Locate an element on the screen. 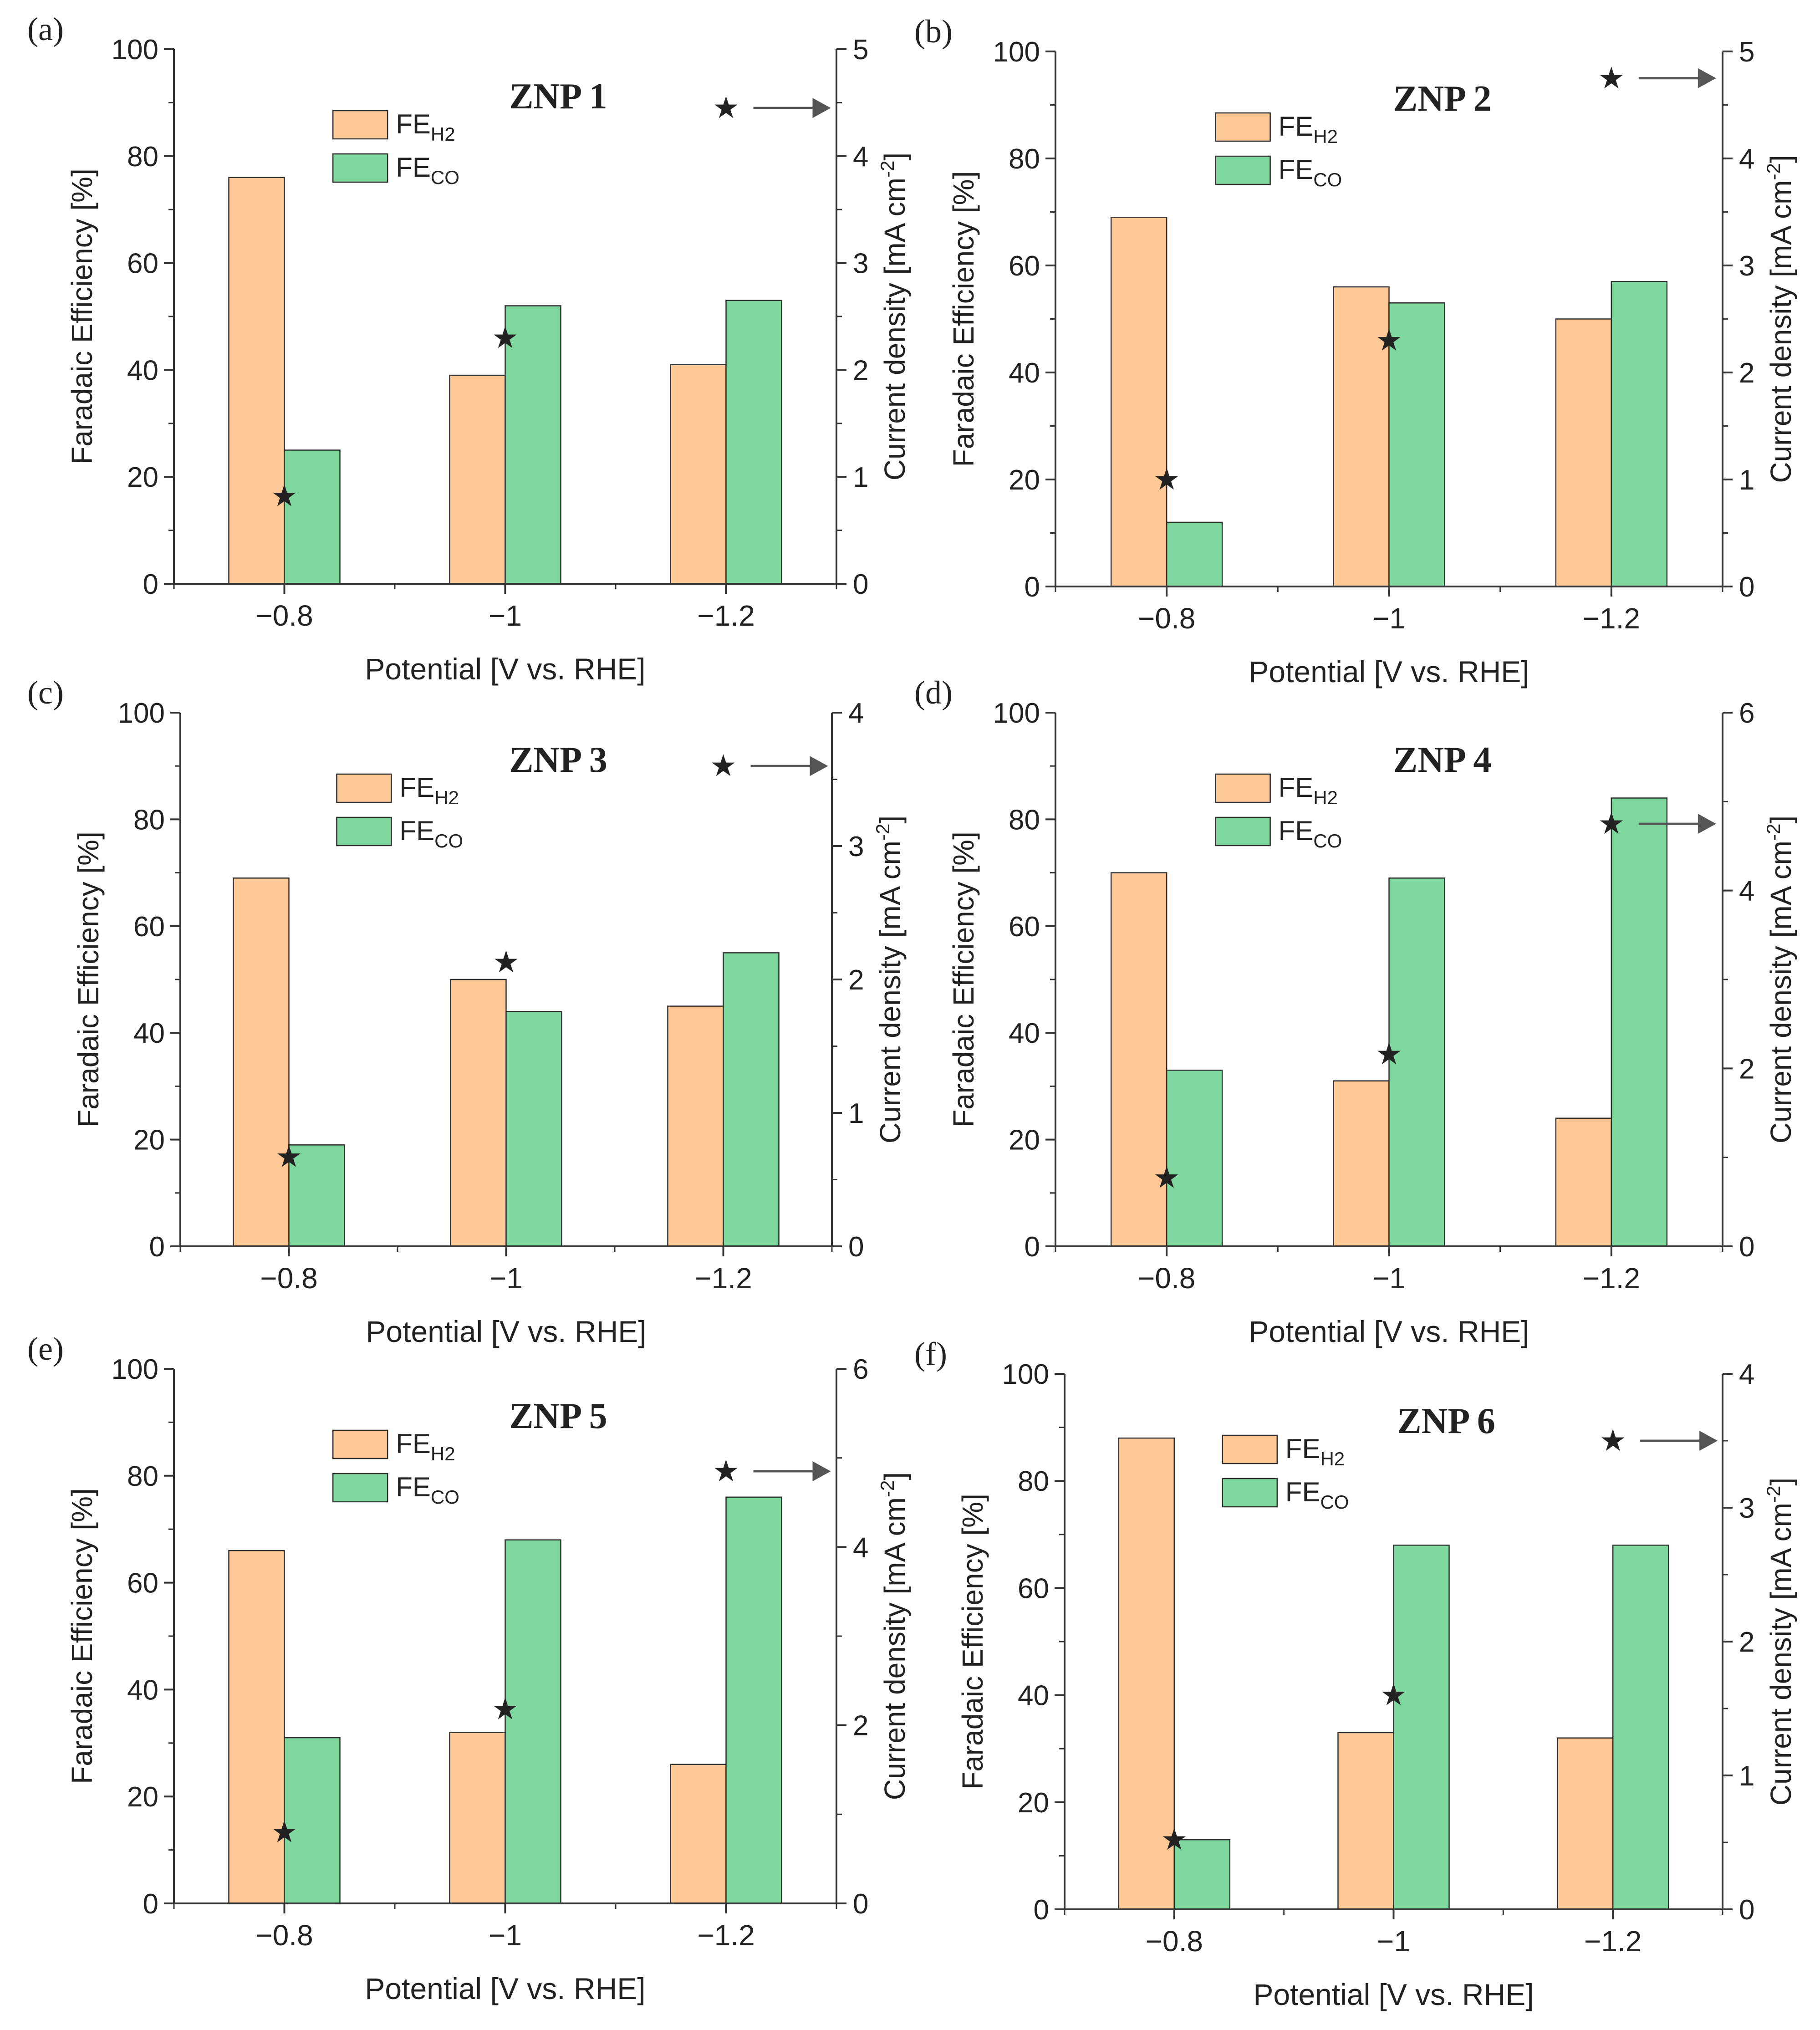  y-tick-label-right: 6 is located at coordinates (860, 1369).